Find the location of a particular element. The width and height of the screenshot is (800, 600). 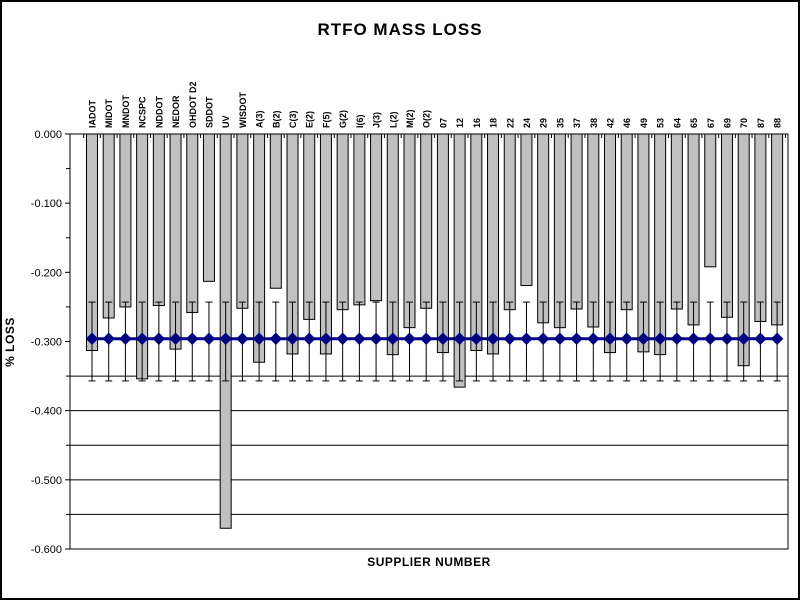

chart-title: RTFO MASS LOSS is located at coordinates (400, 29).